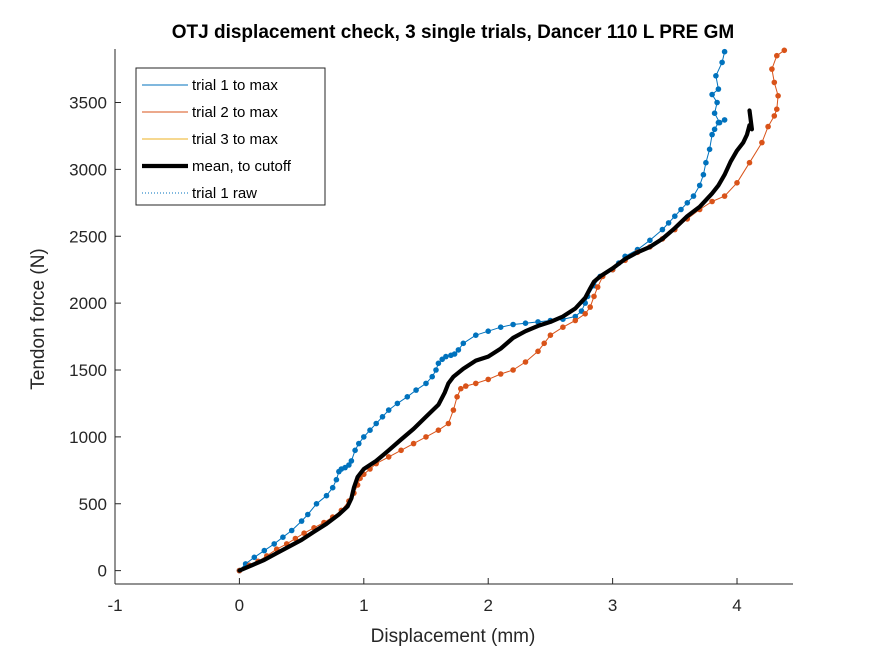 The image size is (875, 656). I want to click on y-tick-label: 1500, so click(88, 370).